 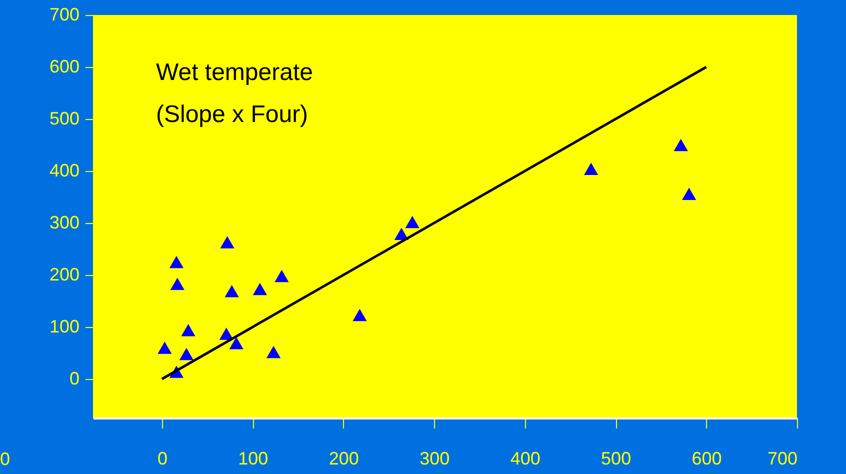 I want to click on y-tick-label: 300, so click(x=64, y=222).